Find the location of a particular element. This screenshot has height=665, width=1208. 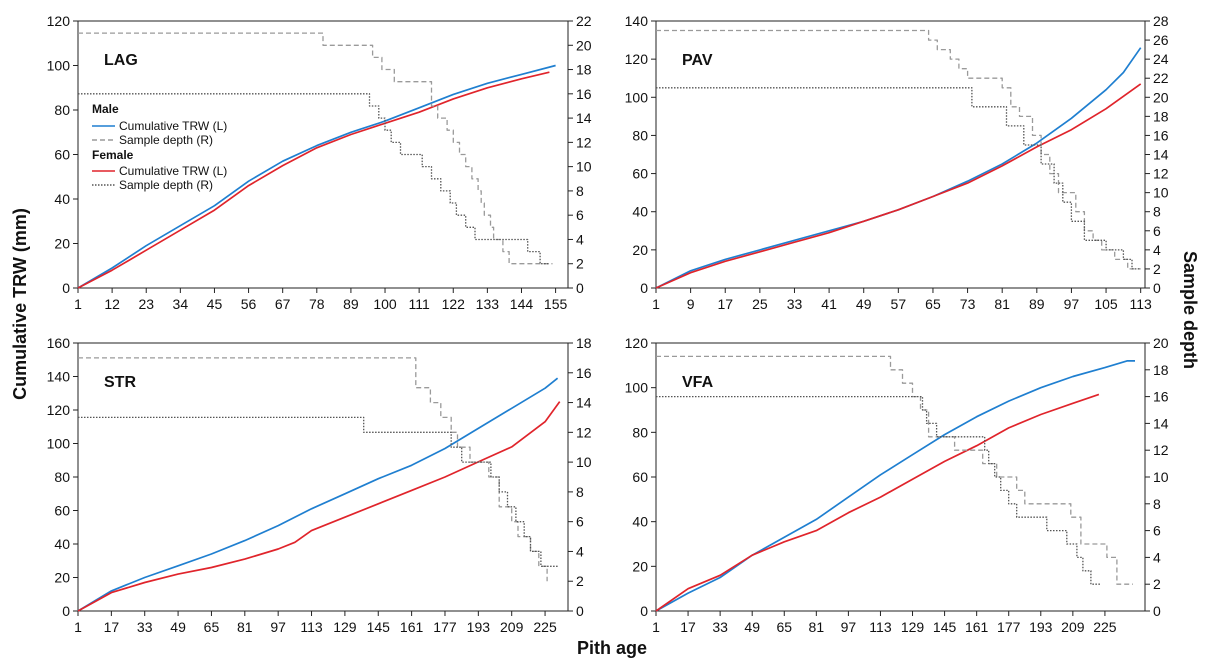

y-right-tick-label-vfa: 18 is located at coordinates (1161, 370).